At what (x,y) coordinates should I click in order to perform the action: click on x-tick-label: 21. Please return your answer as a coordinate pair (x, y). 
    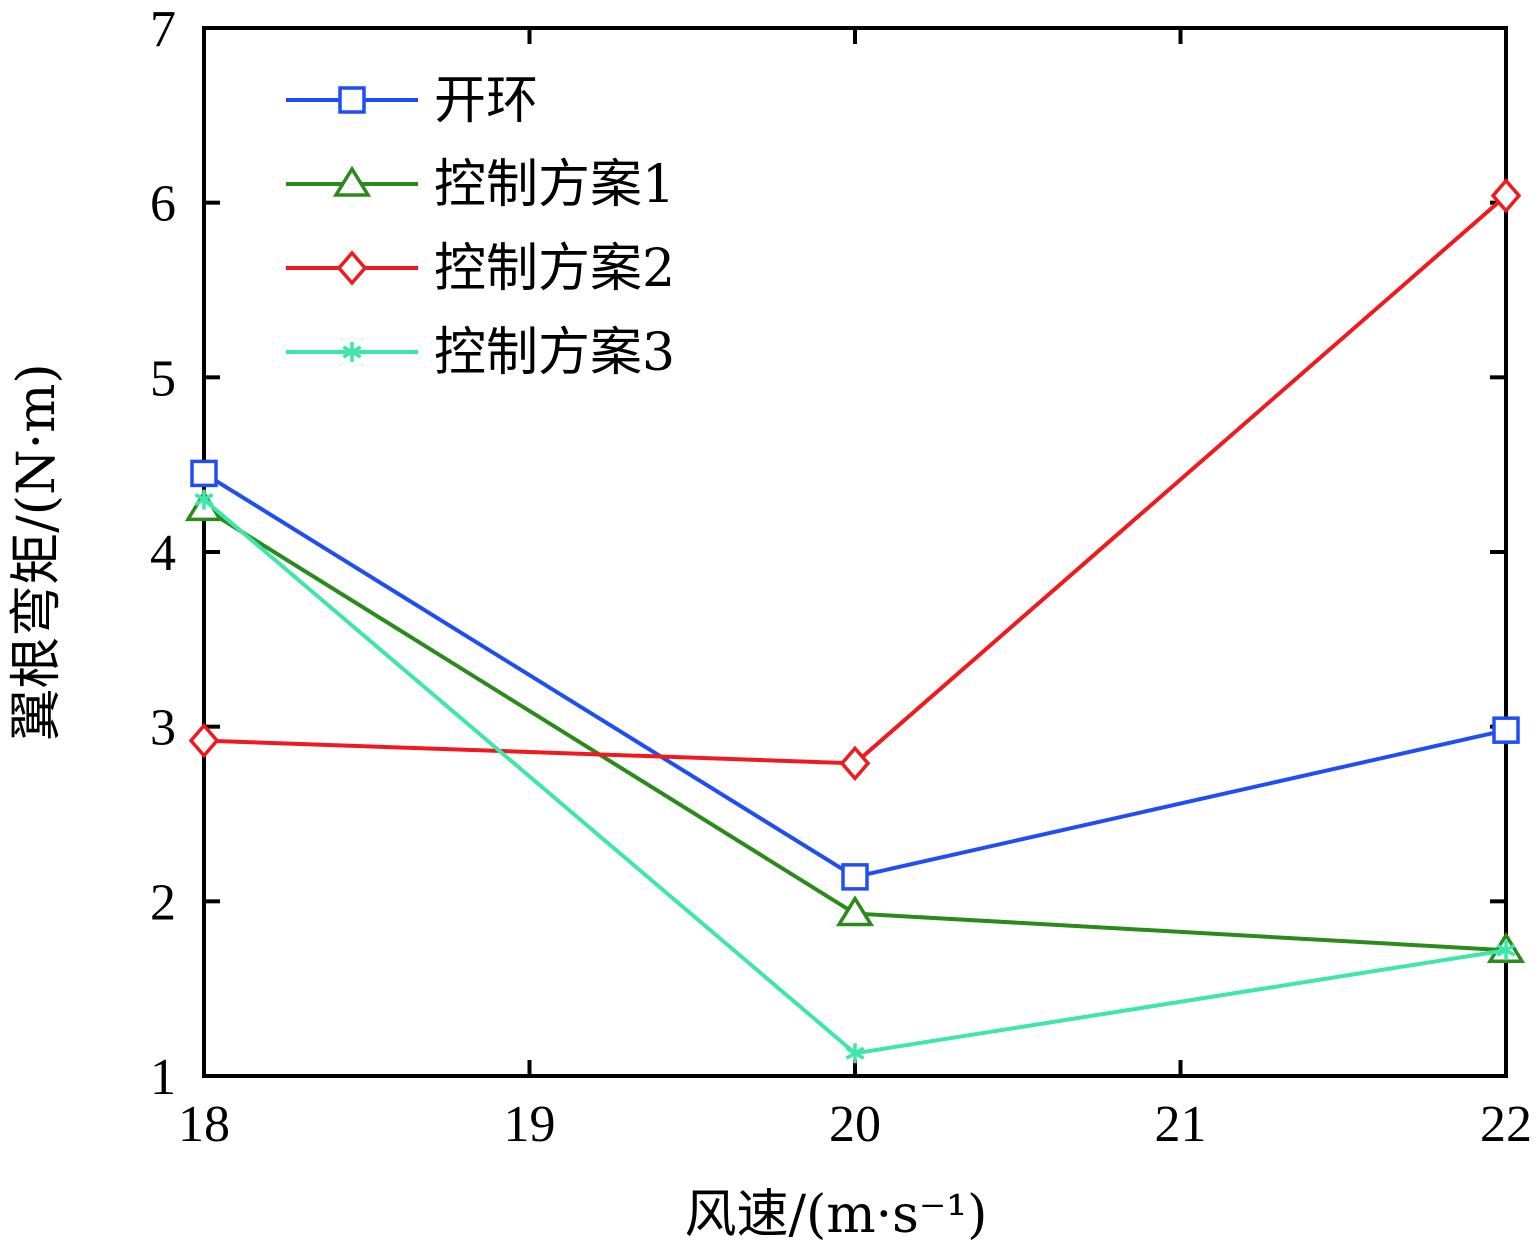
    Looking at the image, I should click on (1181, 1124).